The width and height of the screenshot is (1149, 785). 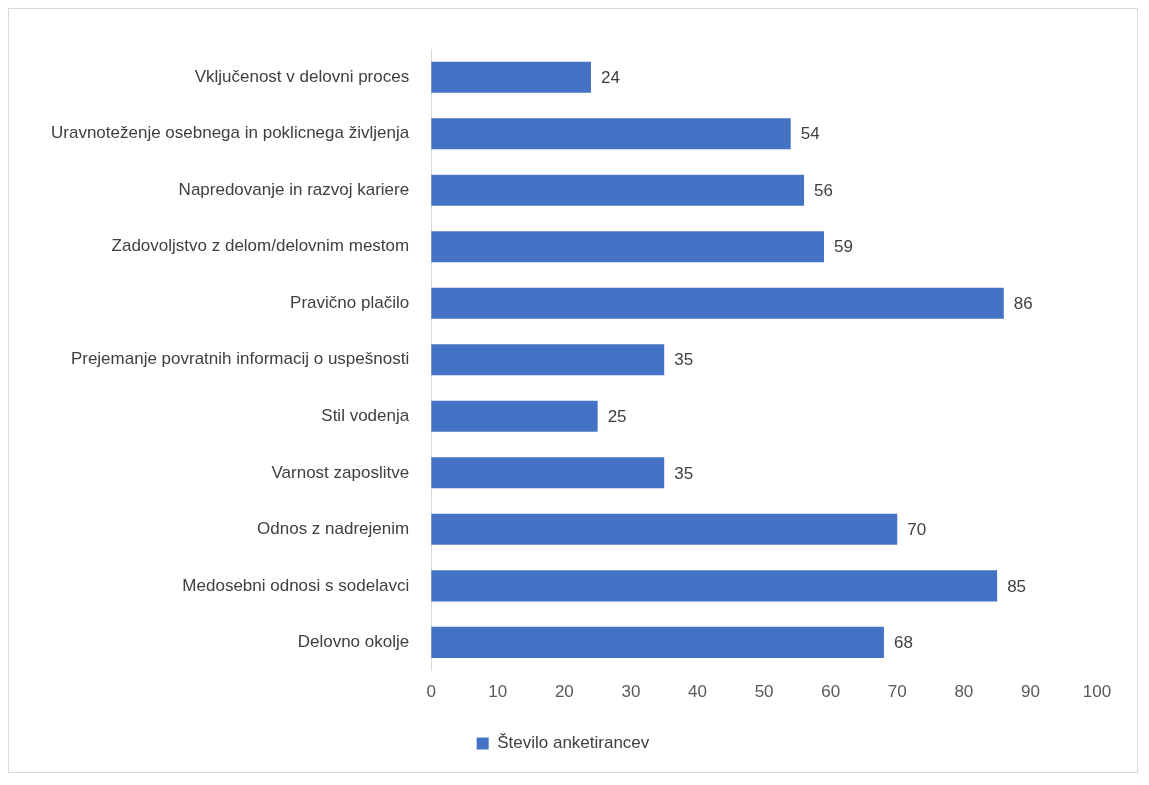 What do you see at coordinates (573, 743) in the screenshot?
I see `legend-label: Število anketirancev` at bounding box center [573, 743].